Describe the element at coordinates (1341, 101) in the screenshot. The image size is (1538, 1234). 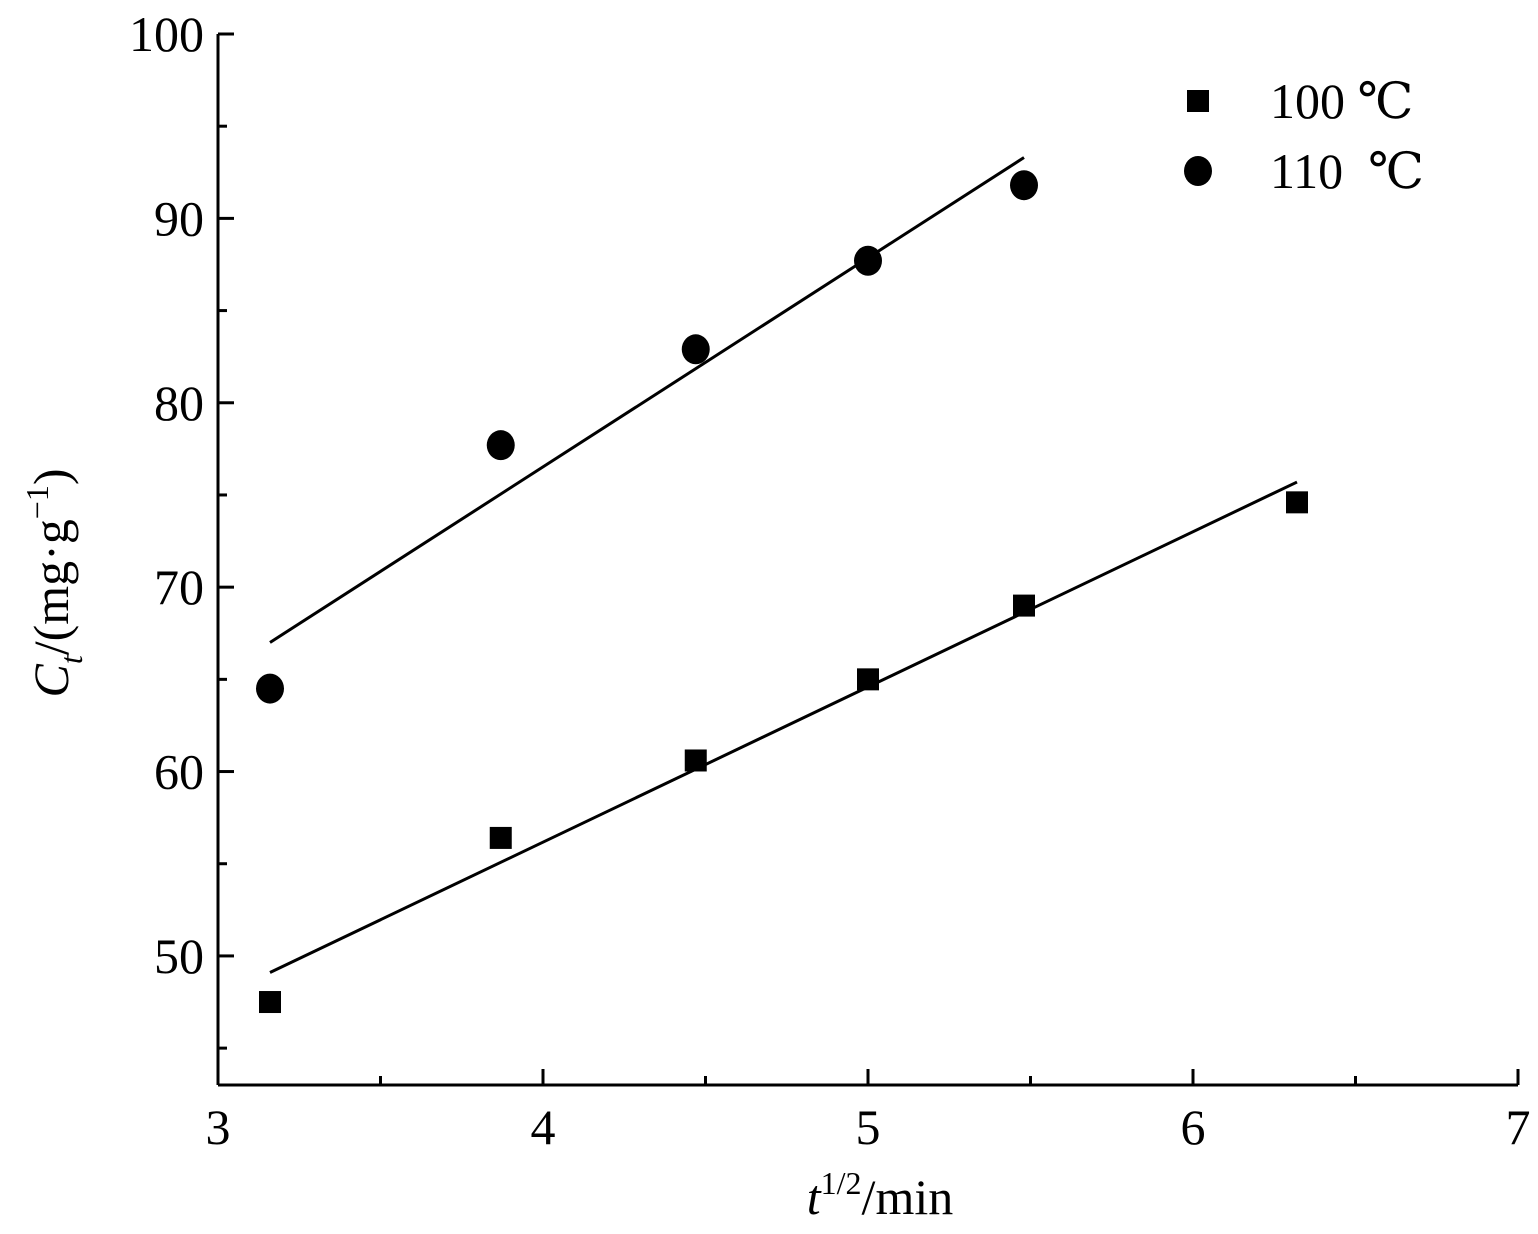
I see `legend-label-100c: 100 ℃` at that location.